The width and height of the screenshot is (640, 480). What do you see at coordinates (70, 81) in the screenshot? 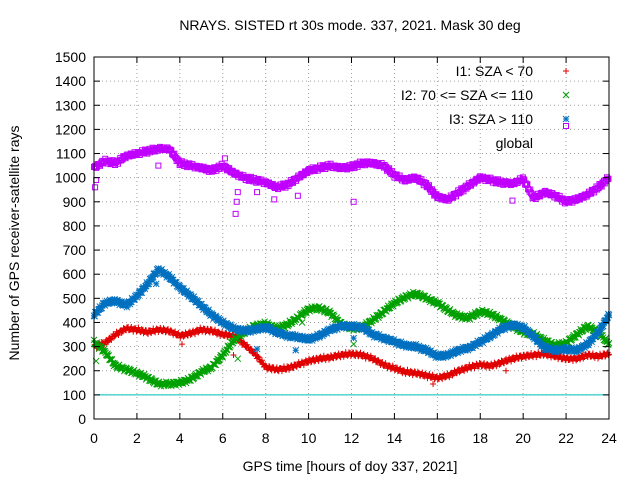
I see `y-tick-label: 1400` at bounding box center [70, 81].